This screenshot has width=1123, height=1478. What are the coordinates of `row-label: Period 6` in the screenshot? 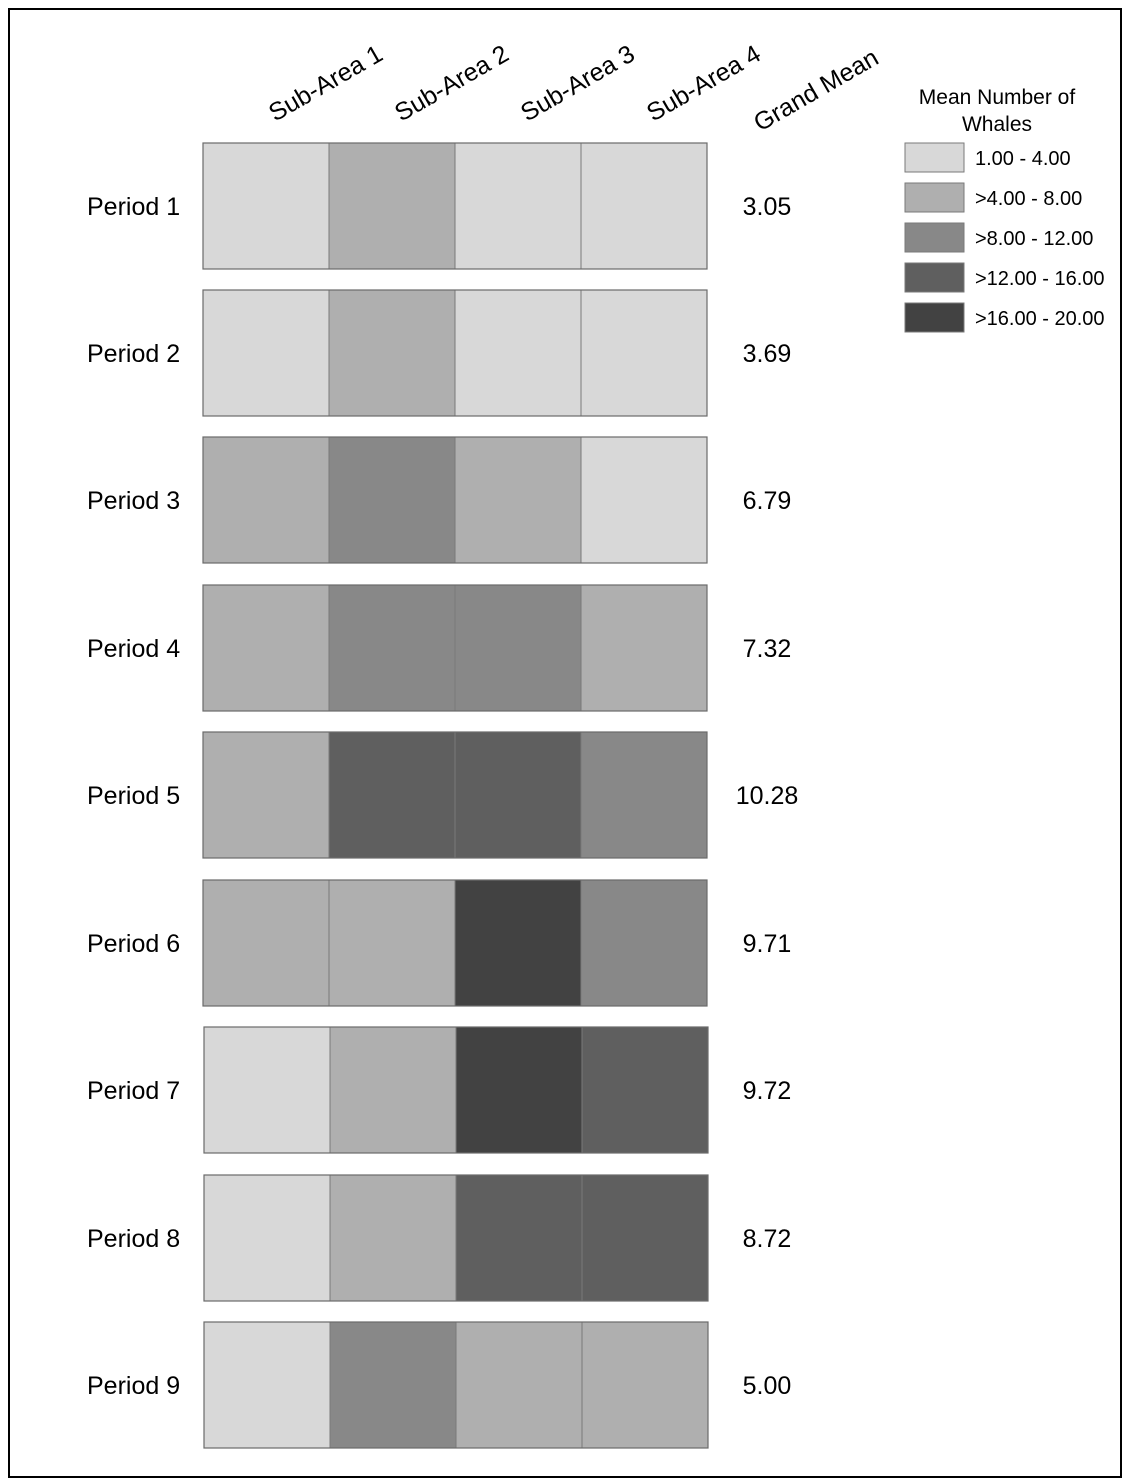 It's located at (133, 944).